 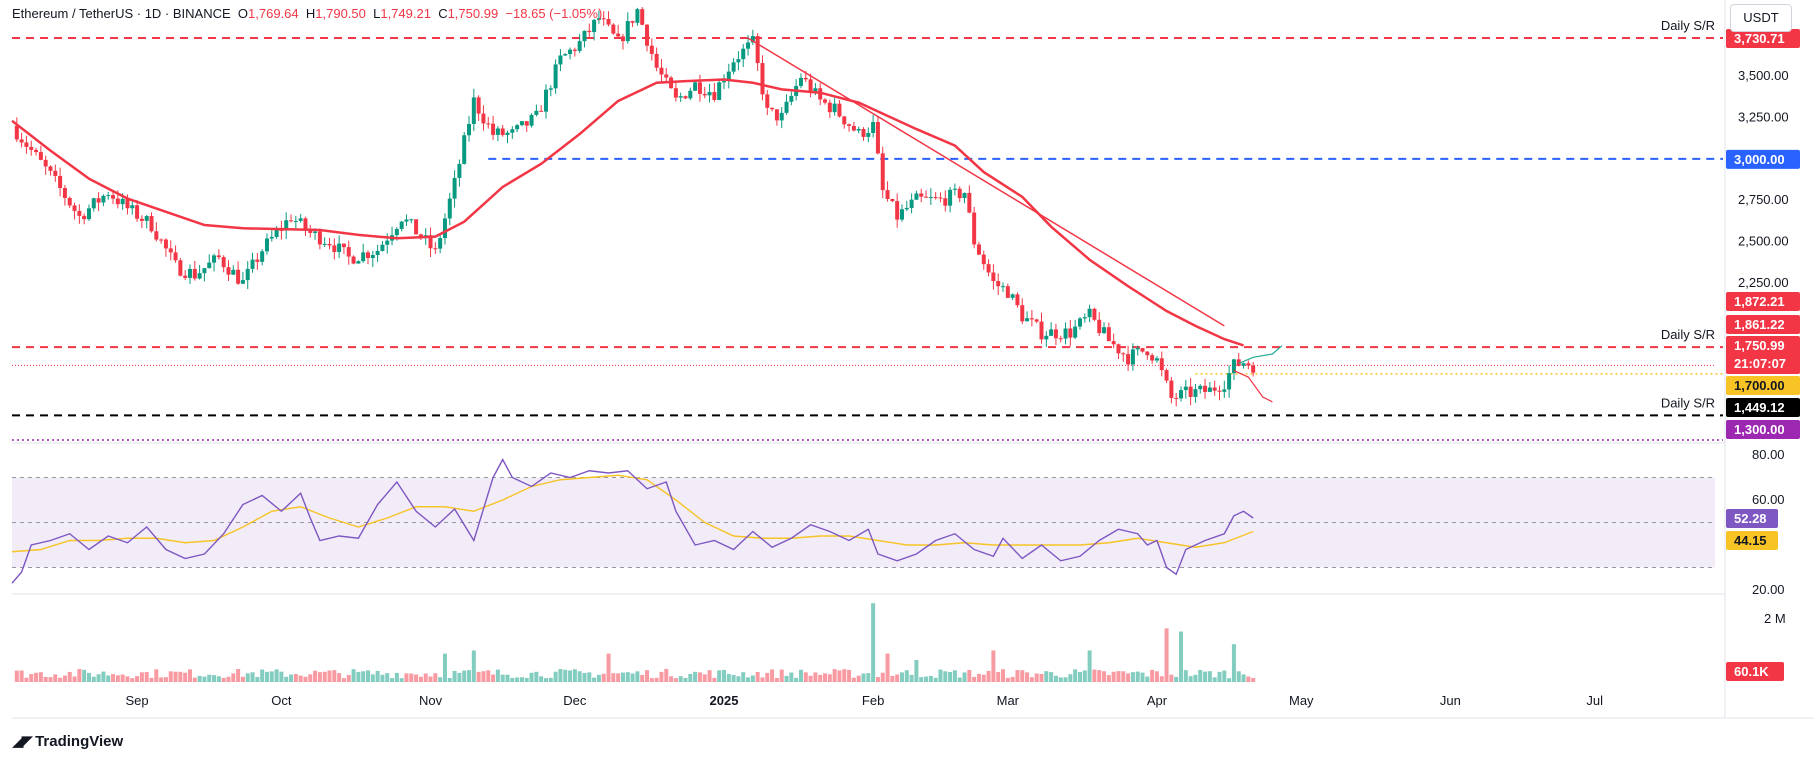 What do you see at coordinates (1260, 354) in the screenshot?
I see `bullish-projection` at bounding box center [1260, 354].